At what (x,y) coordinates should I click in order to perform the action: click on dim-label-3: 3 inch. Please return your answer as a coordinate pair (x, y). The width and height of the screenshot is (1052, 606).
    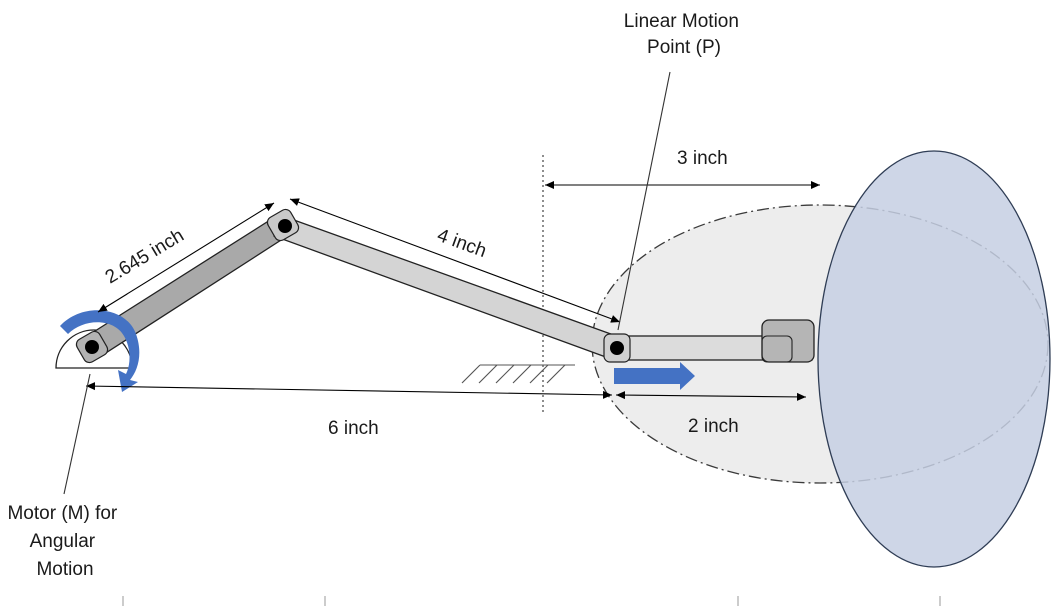
    Looking at the image, I should click on (702, 158).